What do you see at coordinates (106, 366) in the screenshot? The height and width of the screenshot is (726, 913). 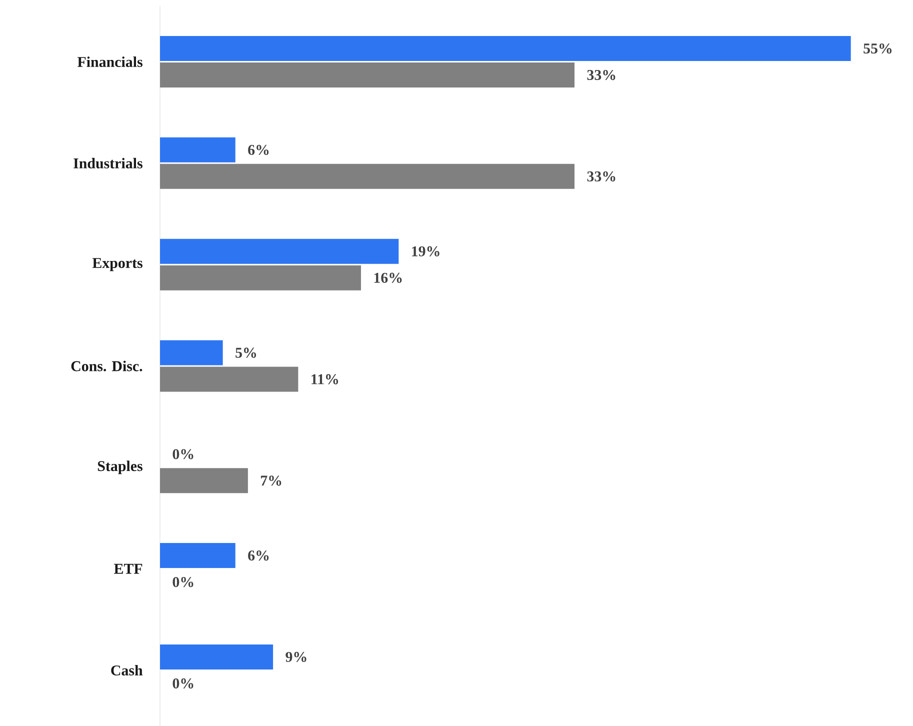 I see `y-tick-label: Cons. Disc.` at bounding box center [106, 366].